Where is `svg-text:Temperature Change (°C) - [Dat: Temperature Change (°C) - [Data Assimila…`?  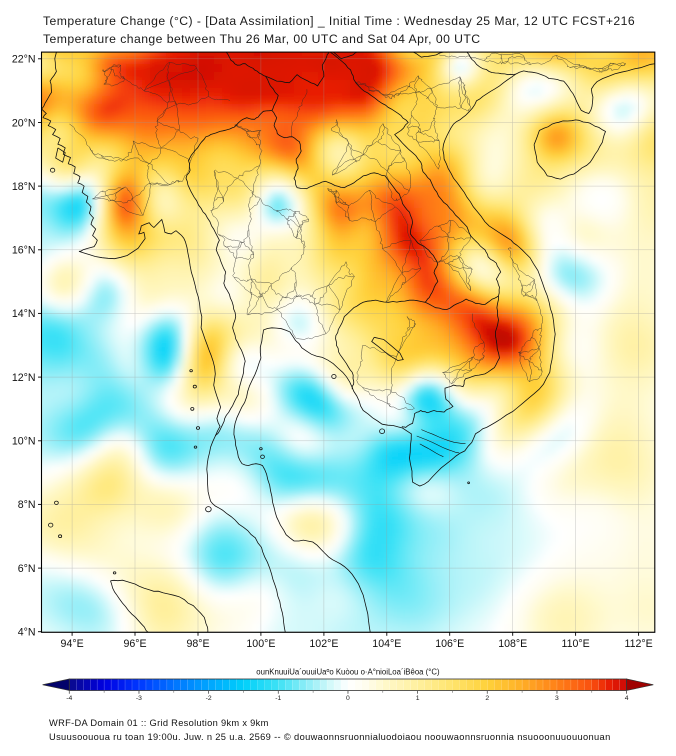 svg-text:Temperature Change (°C) - [Dat: Temperature Change (°C) - [Data Assimila… is located at coordinates (339, 21).